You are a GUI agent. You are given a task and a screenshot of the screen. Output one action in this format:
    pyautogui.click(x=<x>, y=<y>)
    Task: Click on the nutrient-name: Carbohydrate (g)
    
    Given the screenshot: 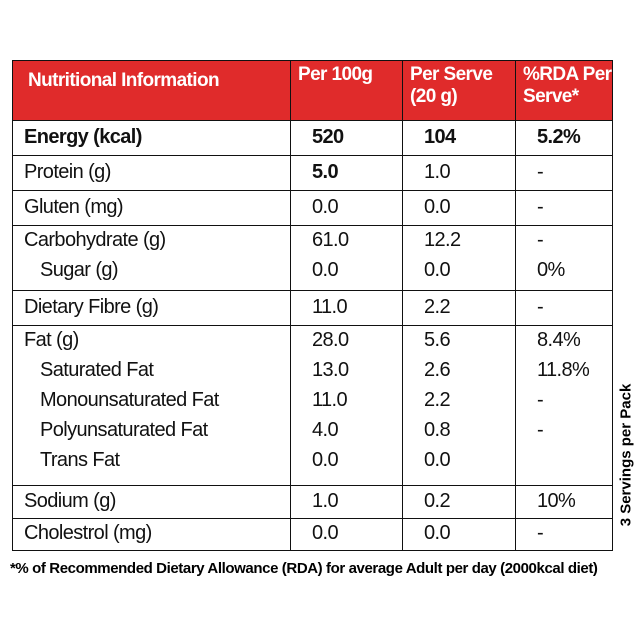 What is the action you would take?
    pyautogui.click(x=95, y=240)
    